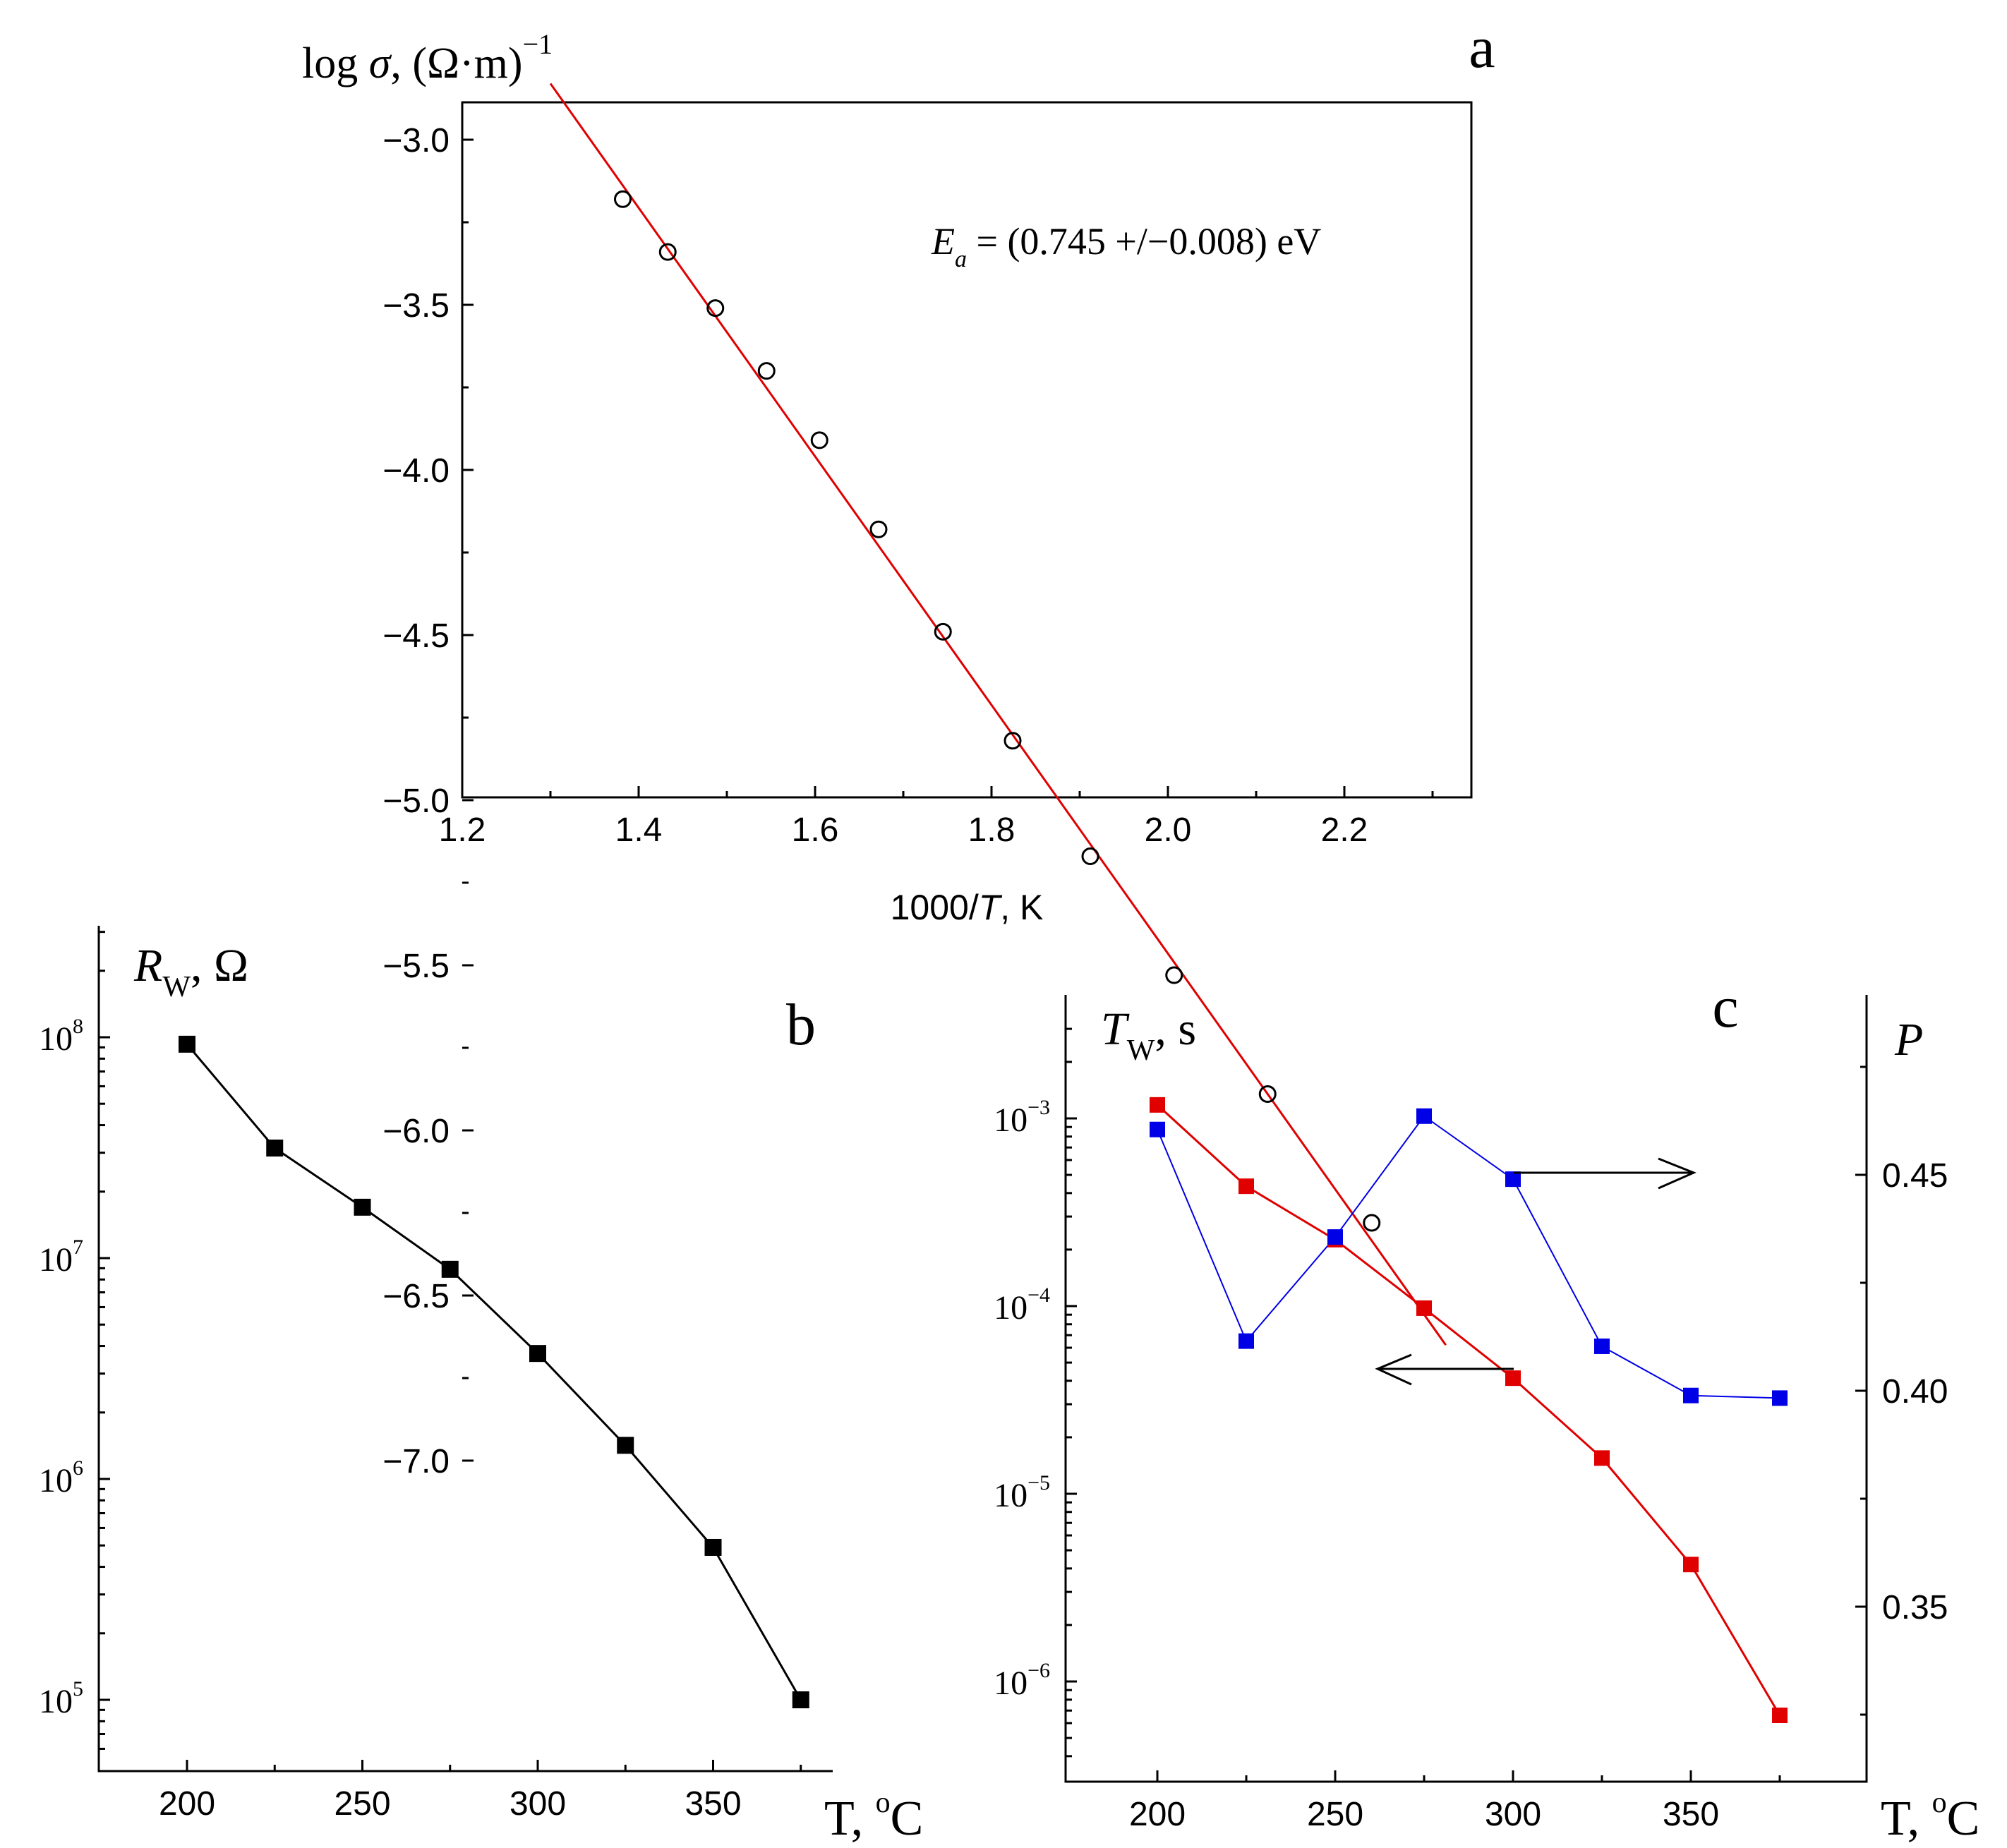 Image resolution: width=2007 pixels, height=1848 pixels. I want to click on panel-c-label: c, so click(1725, 1007).